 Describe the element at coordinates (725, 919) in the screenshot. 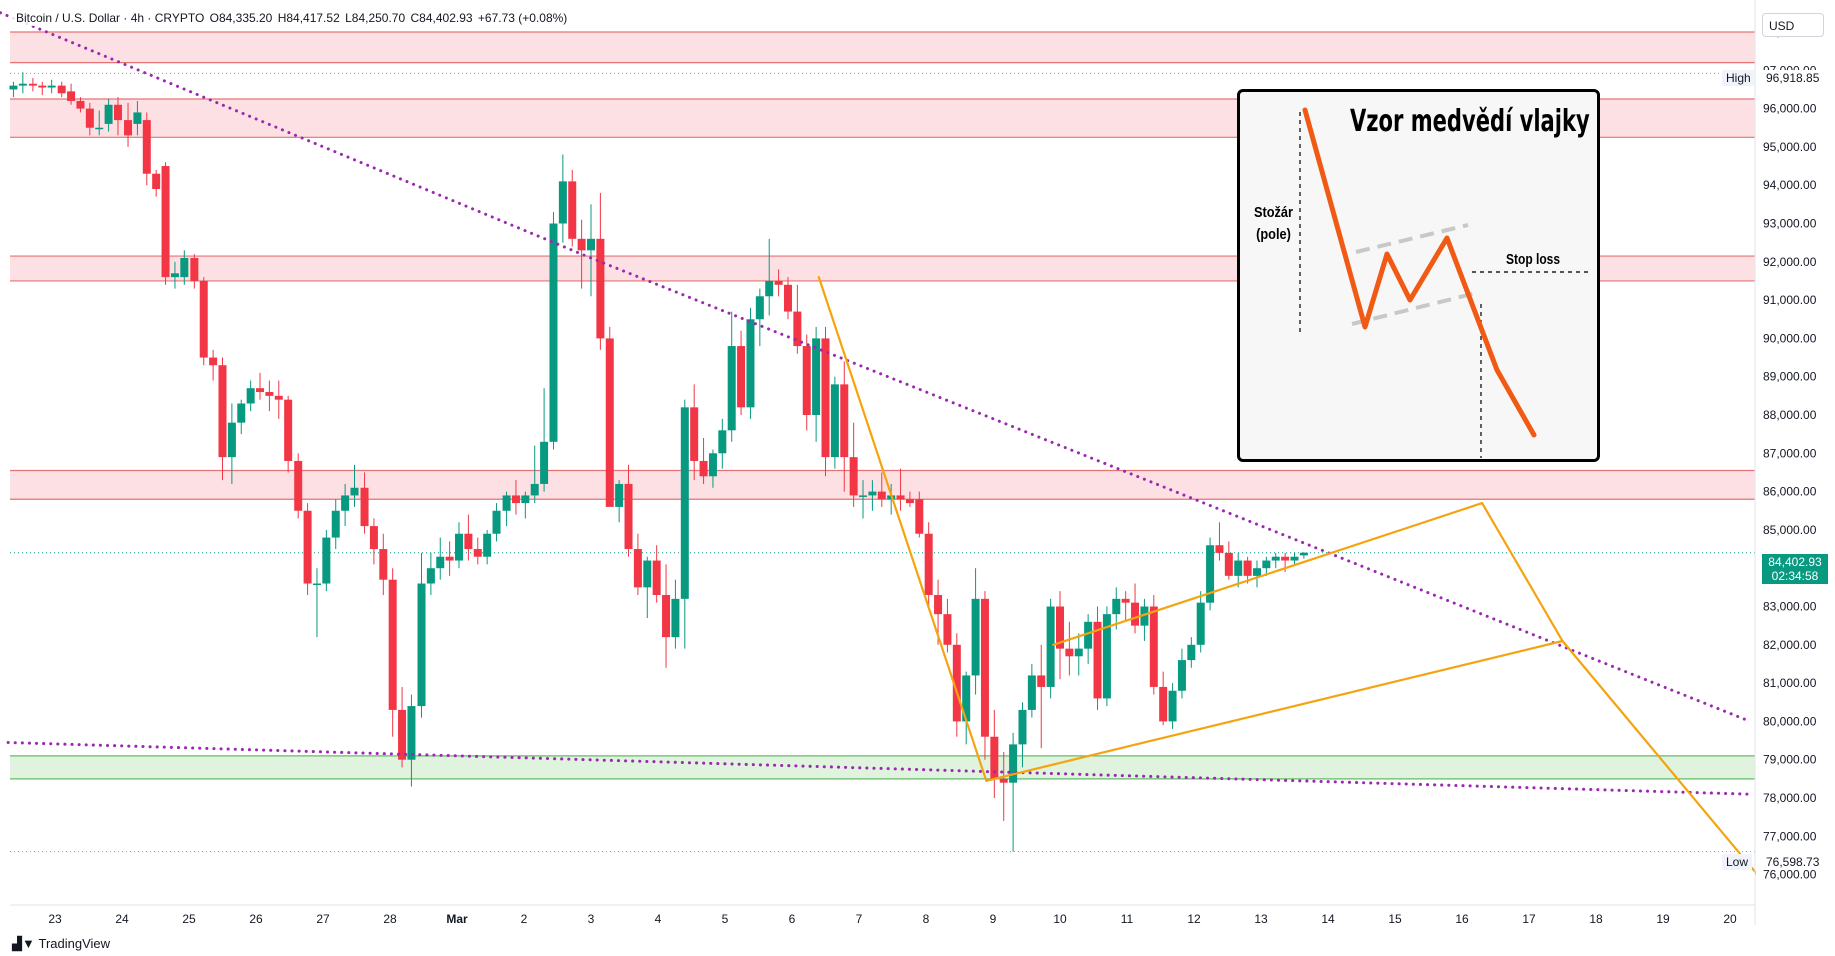

I see `x-tick-label: 5` at that location.